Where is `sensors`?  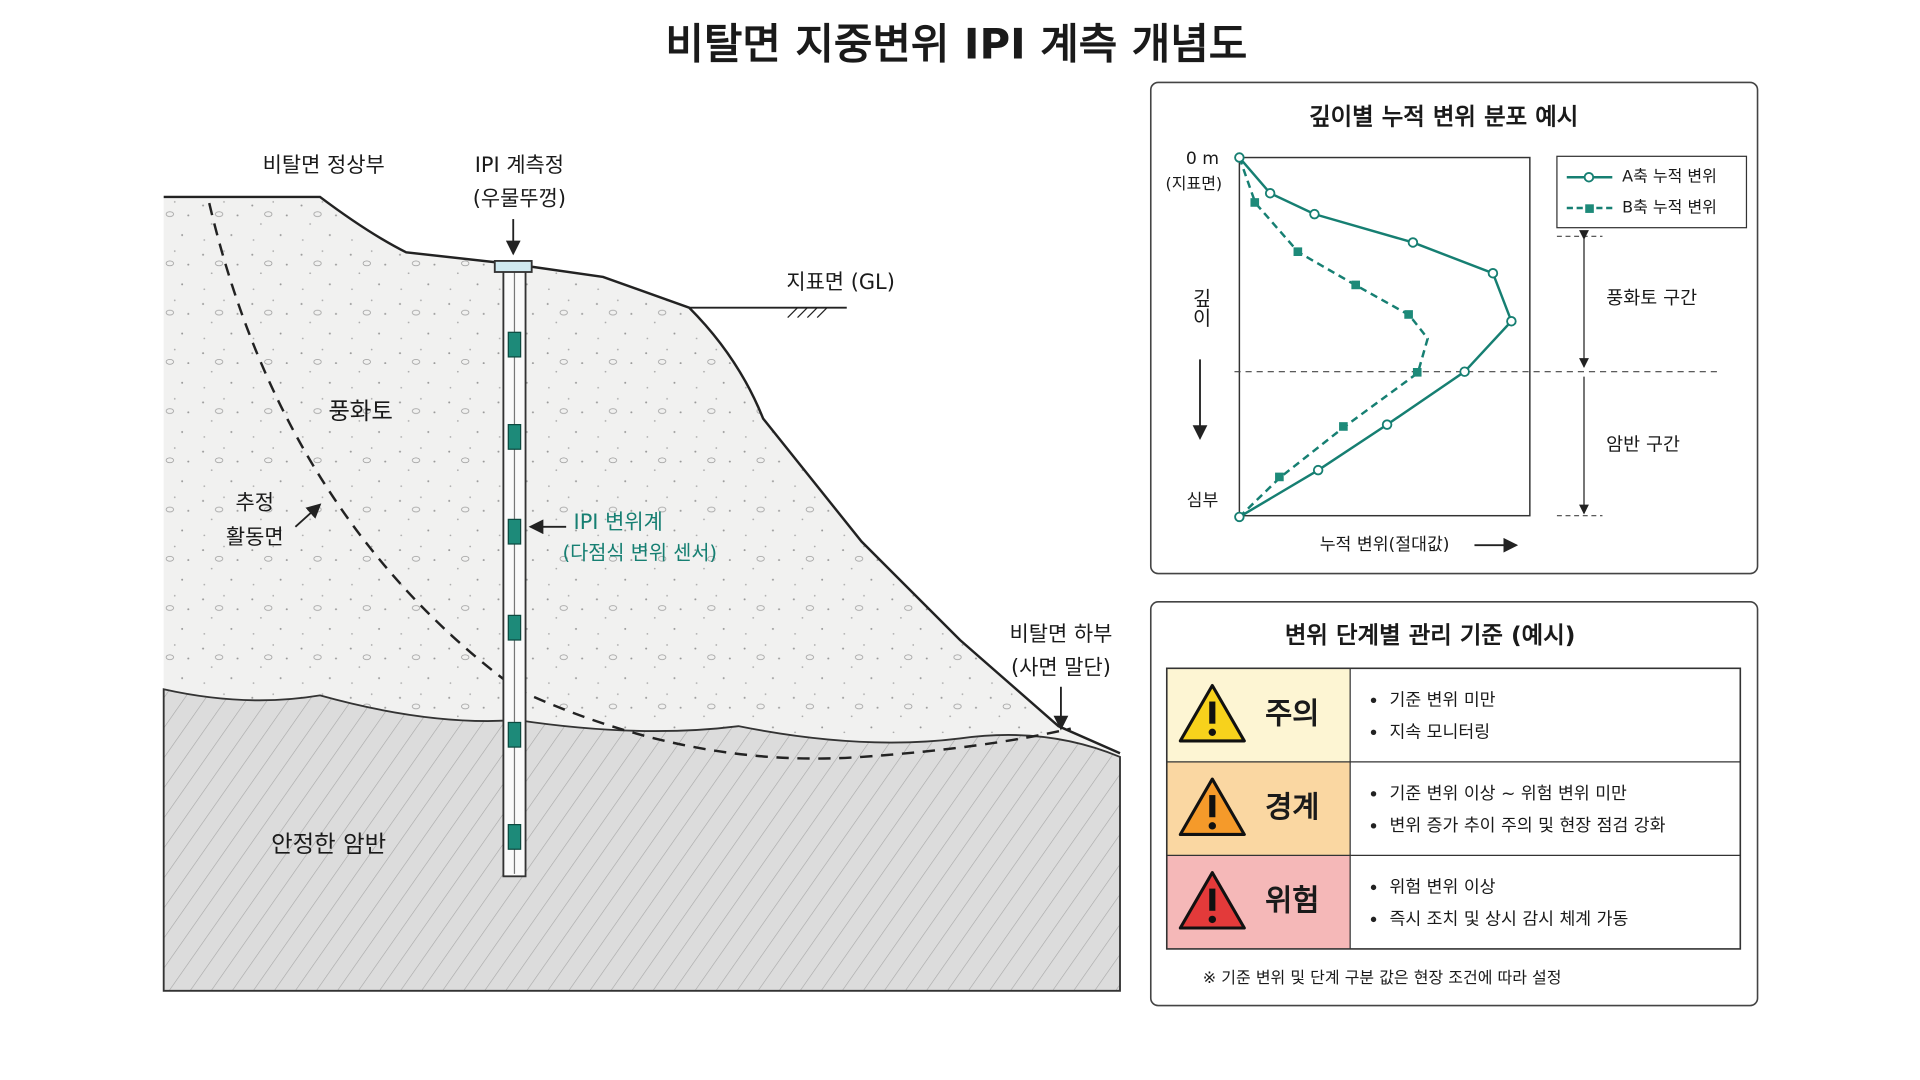
sensors is located at coordinates (514, 590).